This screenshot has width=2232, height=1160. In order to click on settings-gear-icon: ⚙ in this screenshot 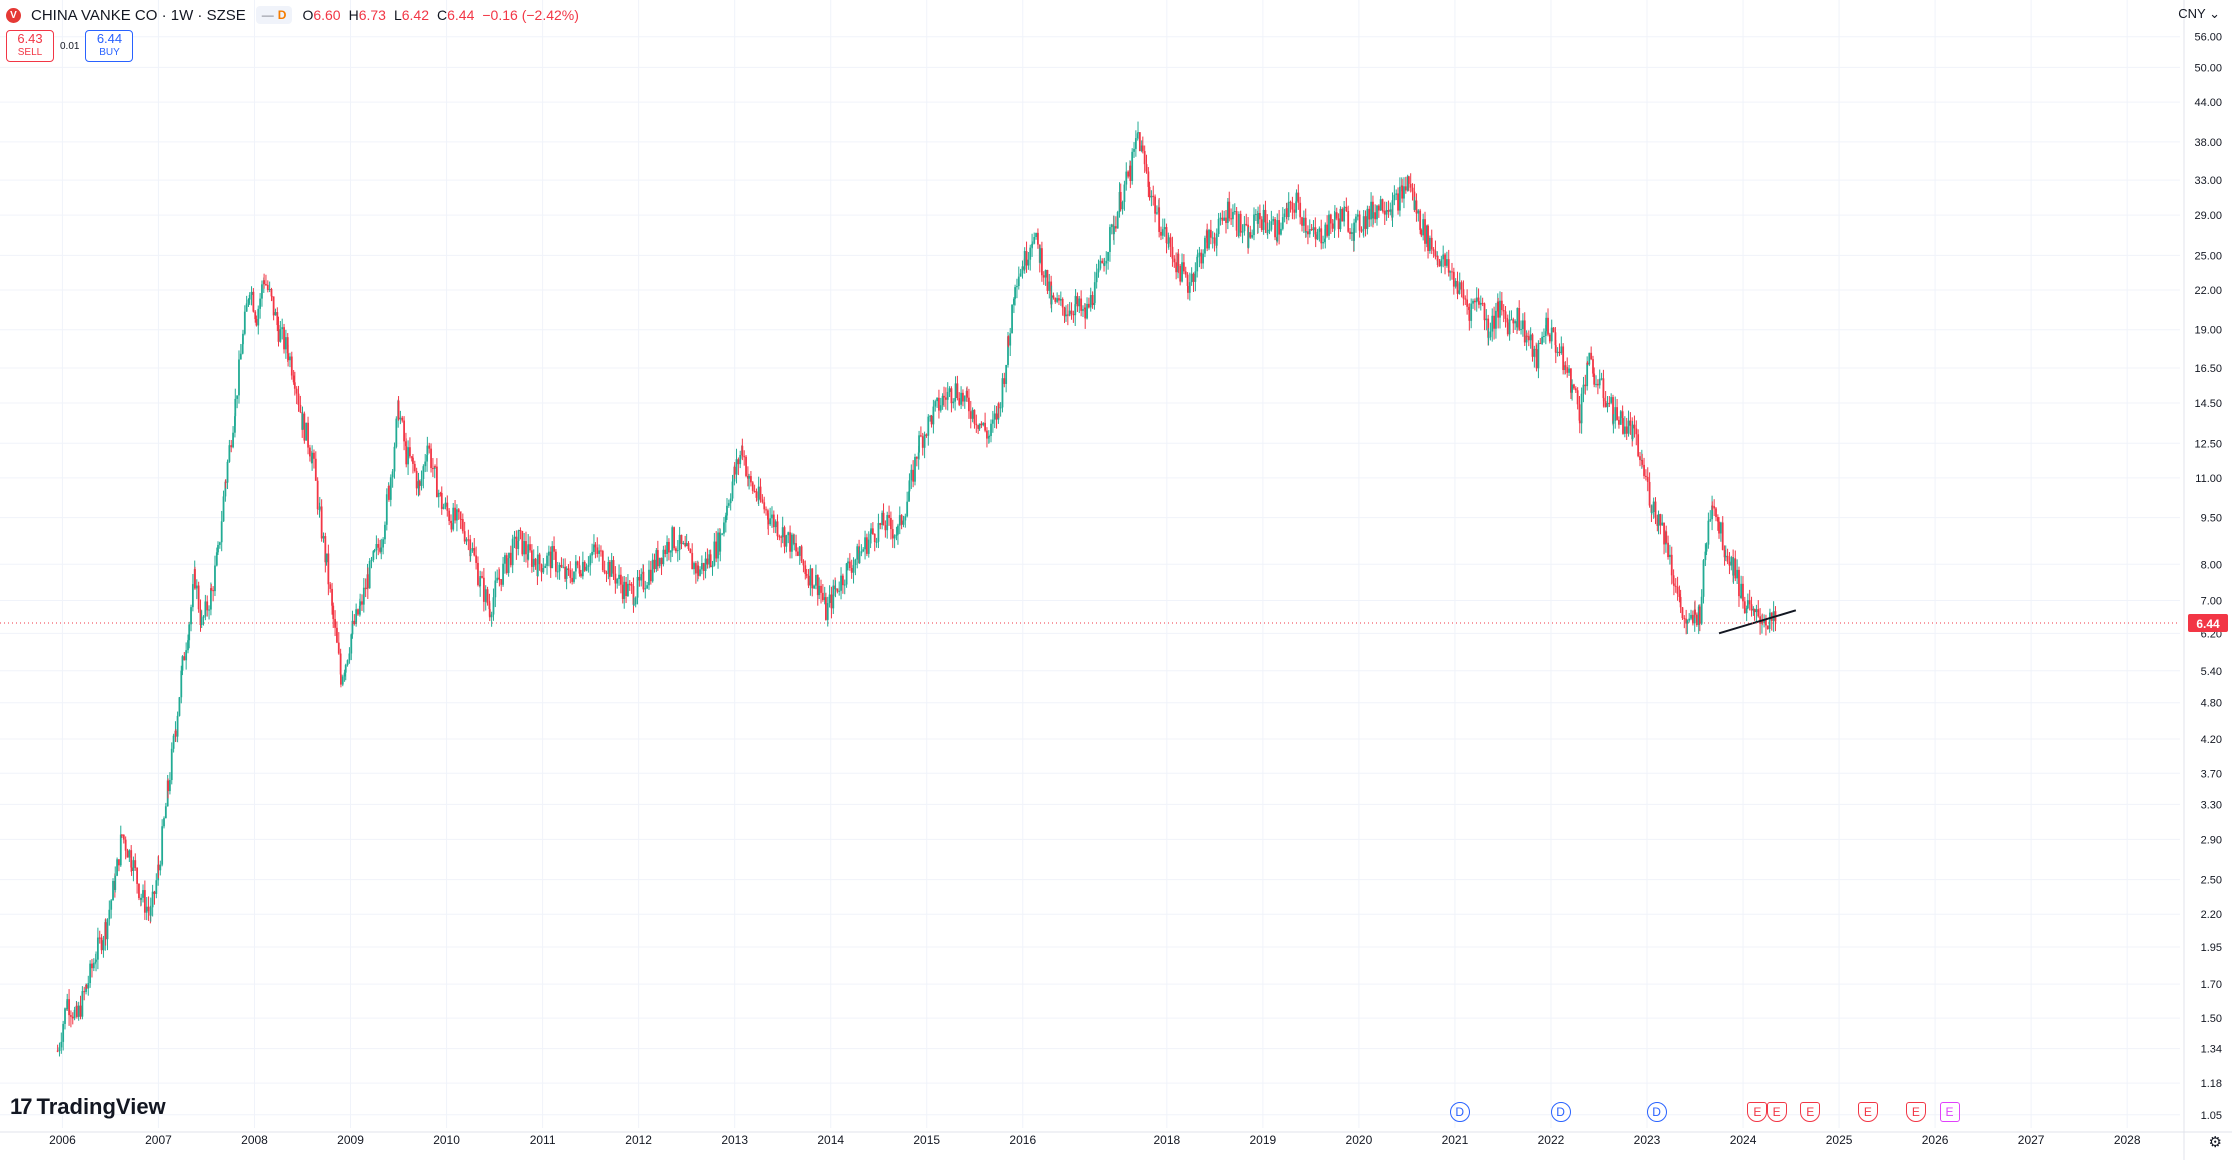, I will do `click(2215, 1142)`.